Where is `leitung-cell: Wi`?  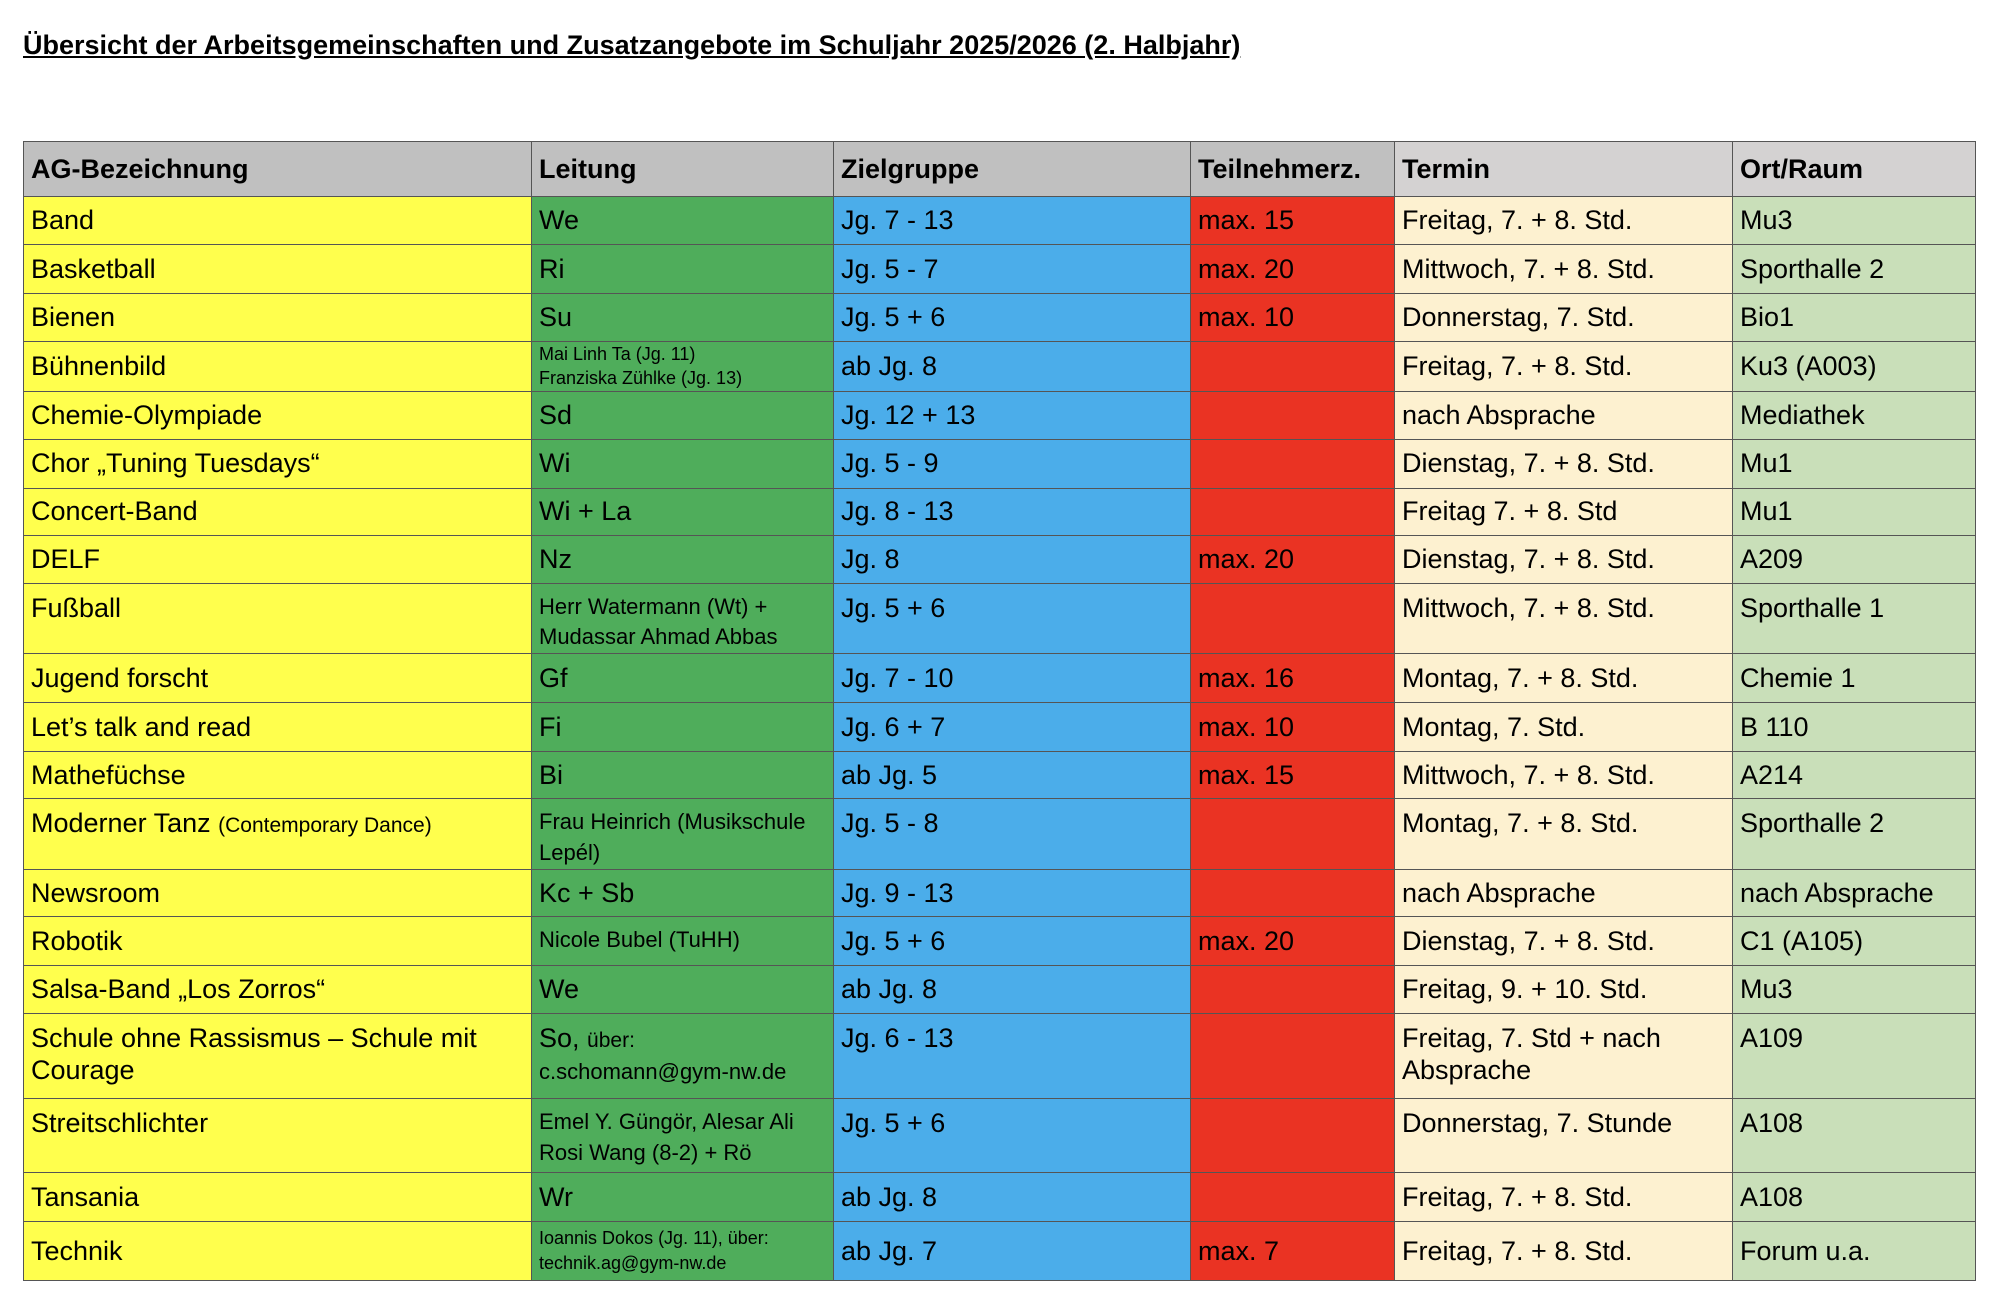 leitung-cell: Wi is located at coordinates (682, 463).